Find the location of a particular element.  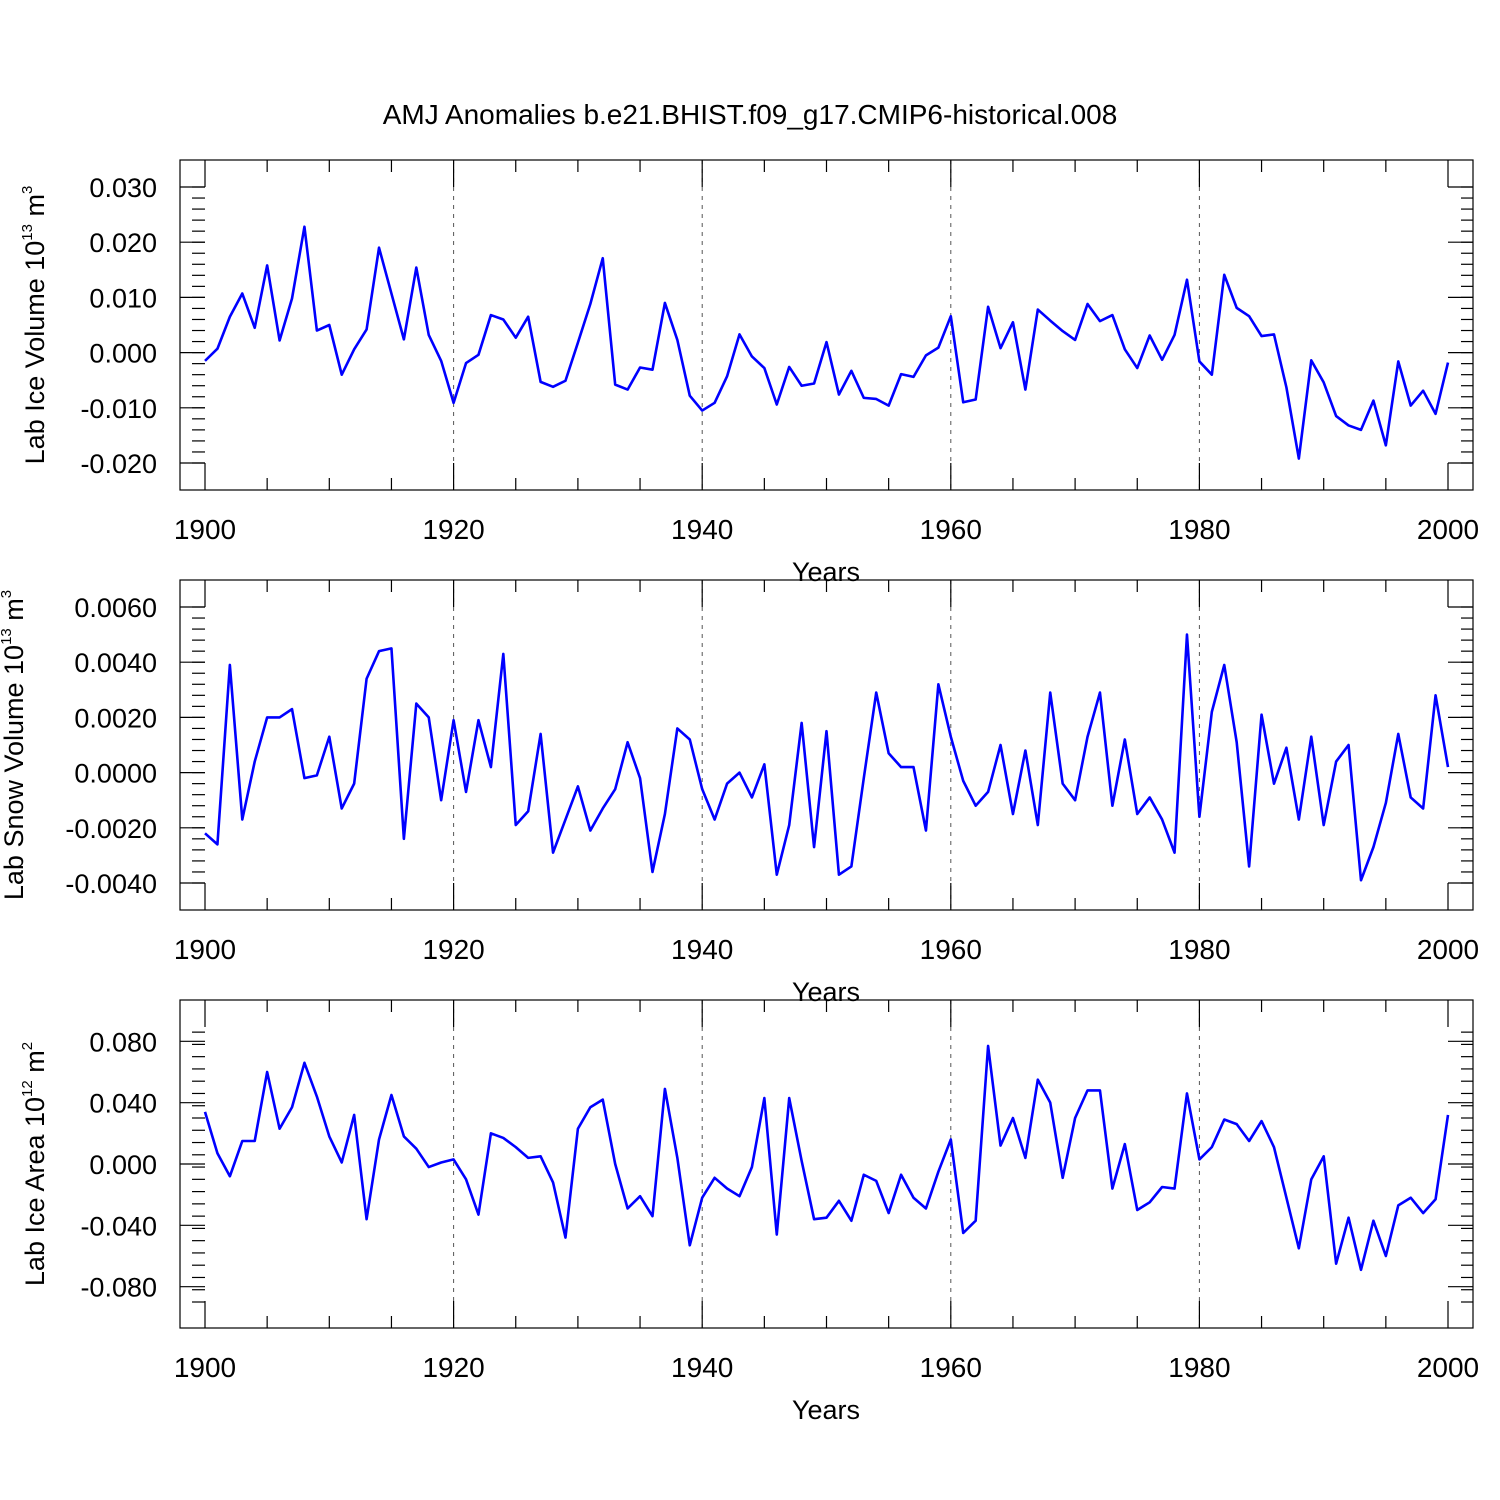

y-tick-label: 0.020 is located at coordinates (123, 243).